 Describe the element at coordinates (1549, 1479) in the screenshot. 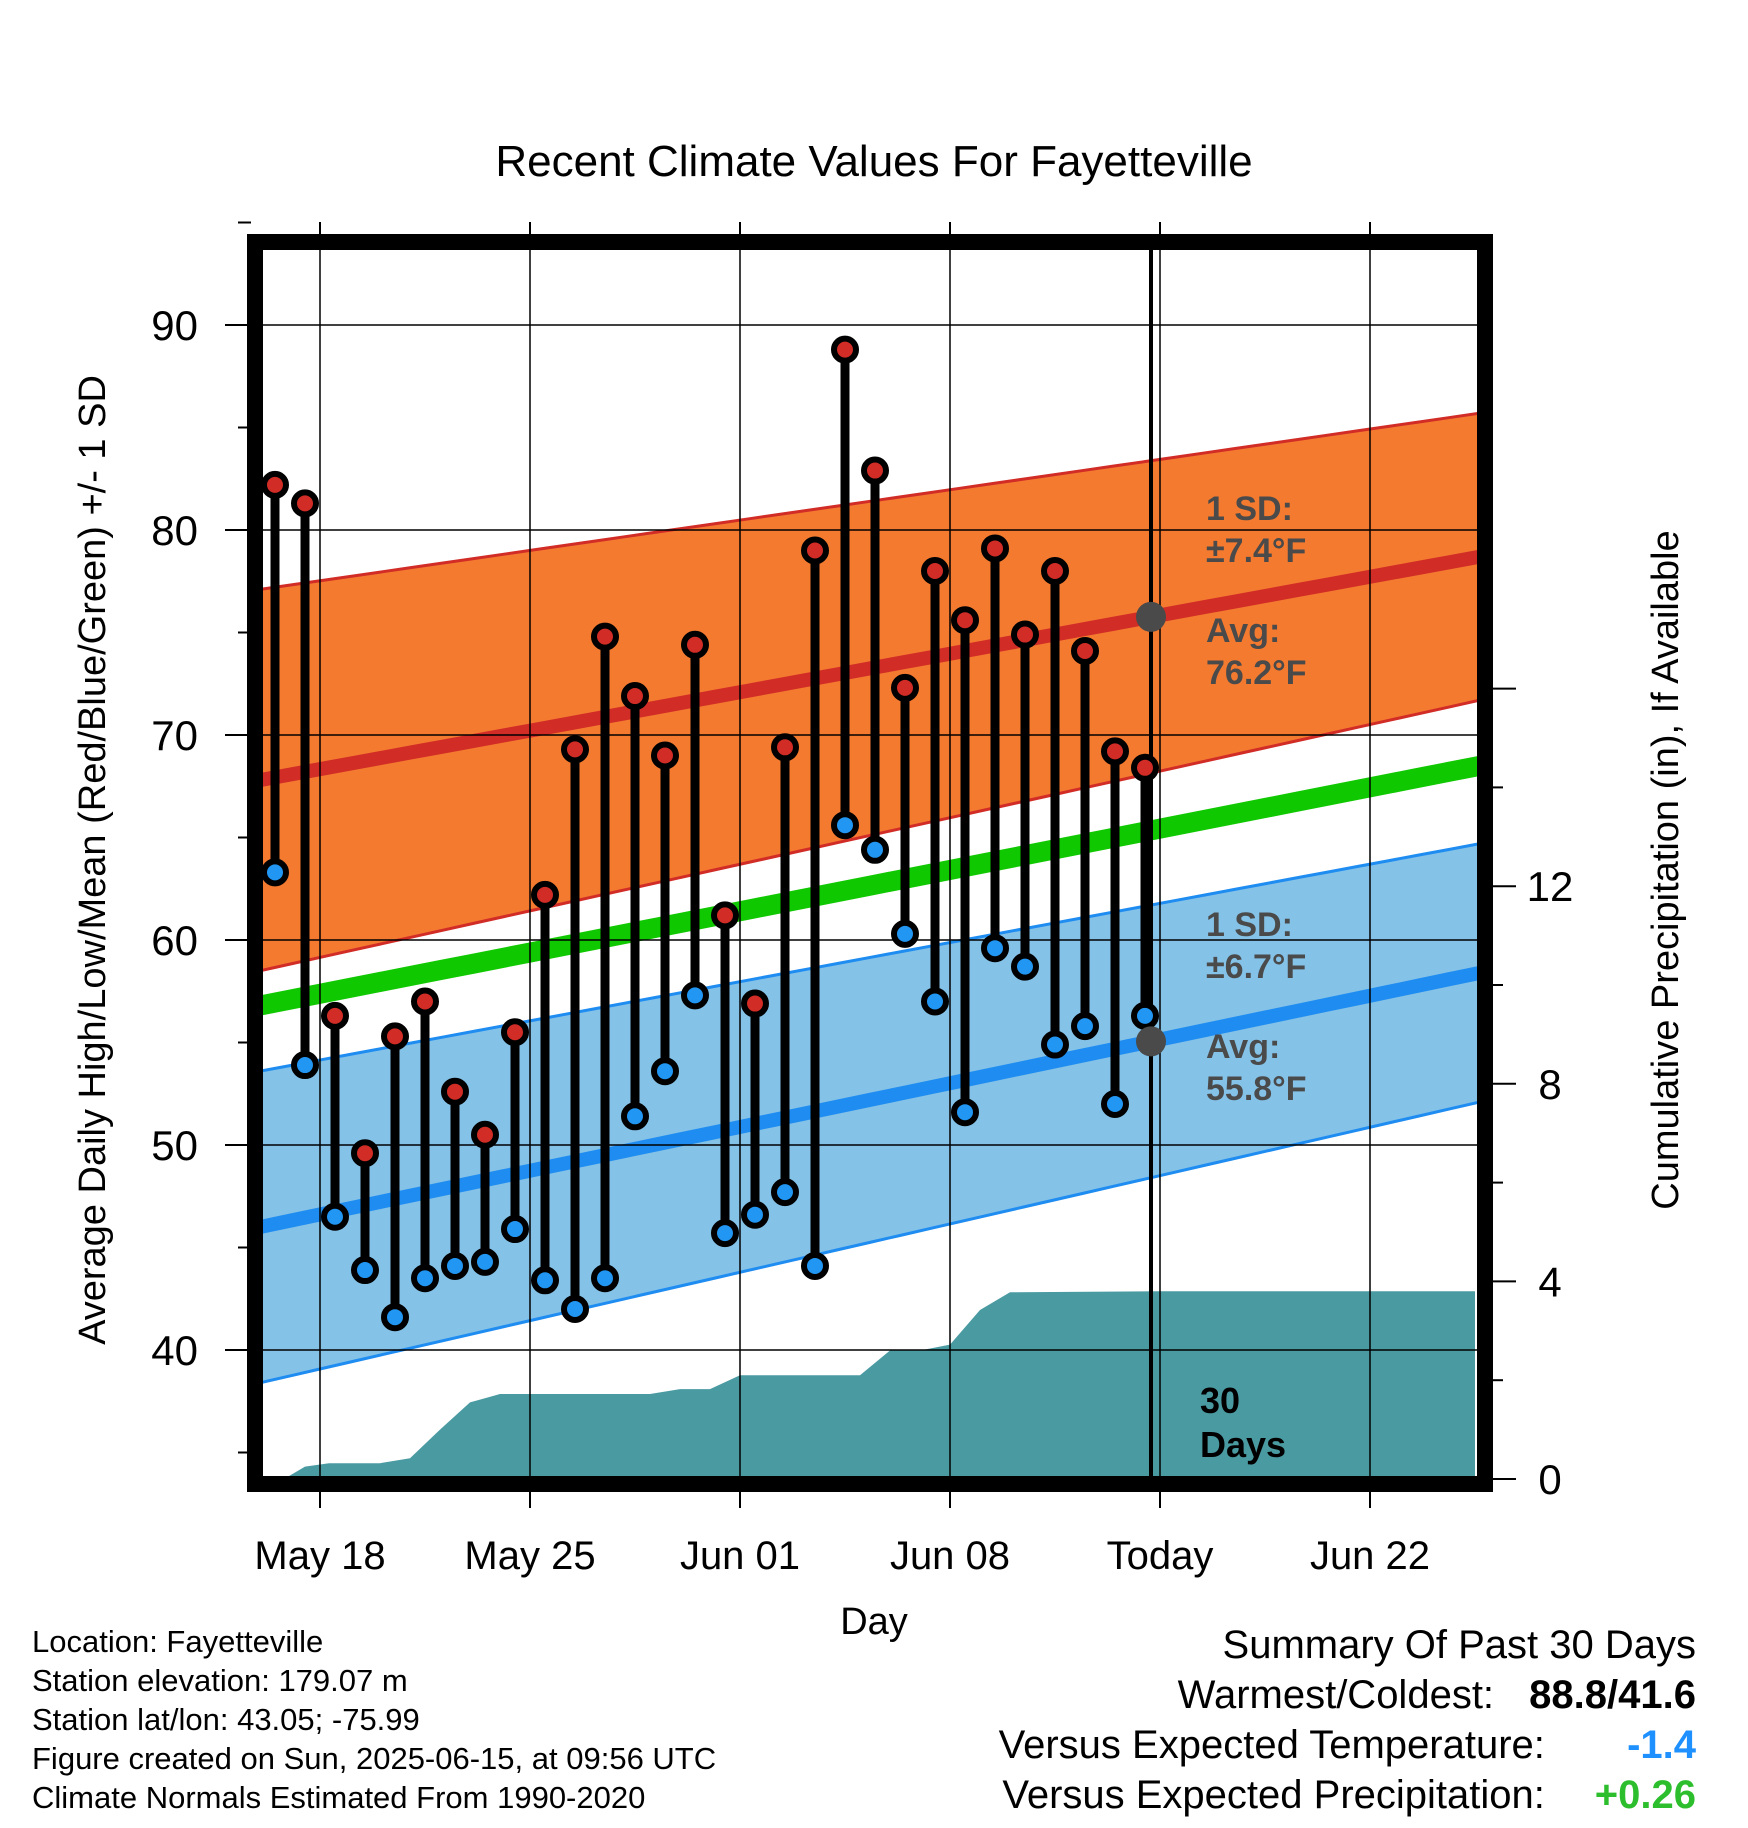

I see `y2-tick-label: 0` at that location.